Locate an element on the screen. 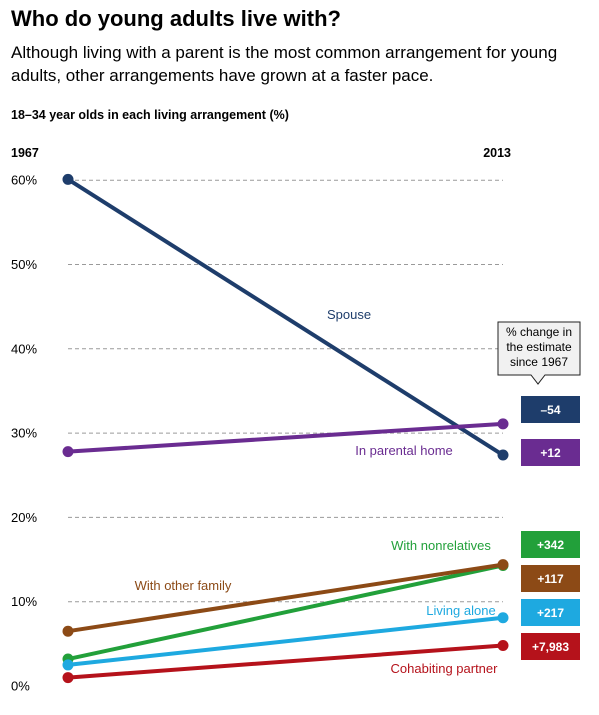 The image size is (599, 715). series-label-with-other-family: With other family is located at coordinates (183, 585).